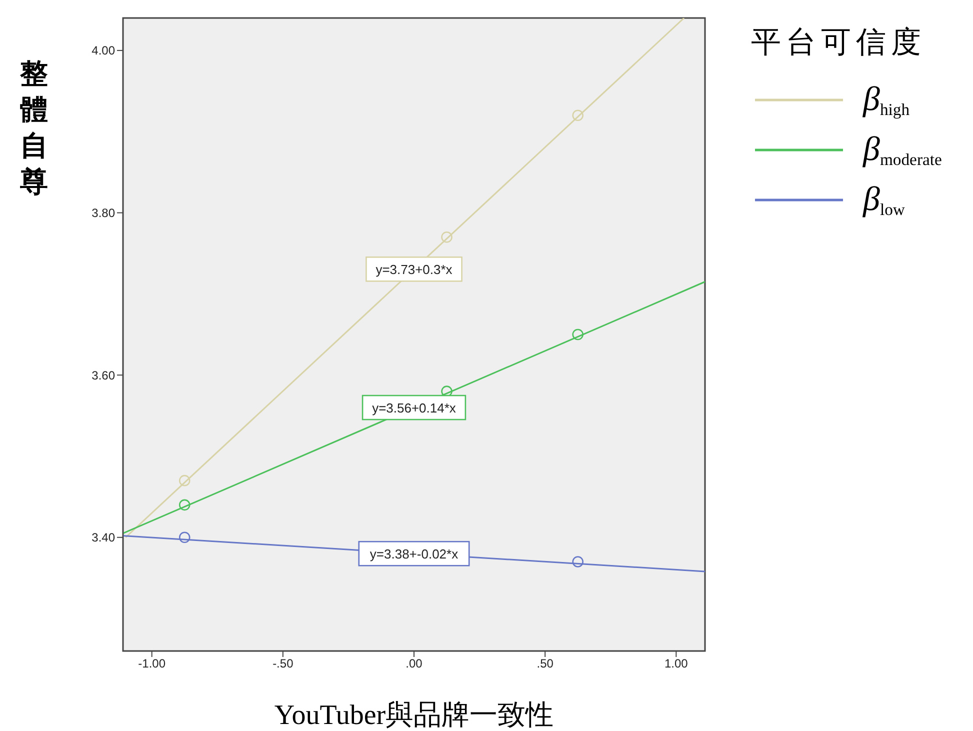 This screenshot has height=731, width=973. Describe the element at coordinates (34, 128) in the screenshot. I see `y-axis-title: 整體自尊` at that location.